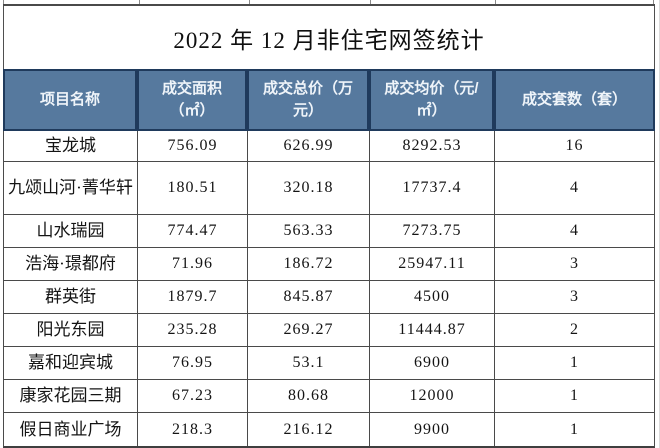  I want to click on avg-price-cell: 12000, so click(432, 396).